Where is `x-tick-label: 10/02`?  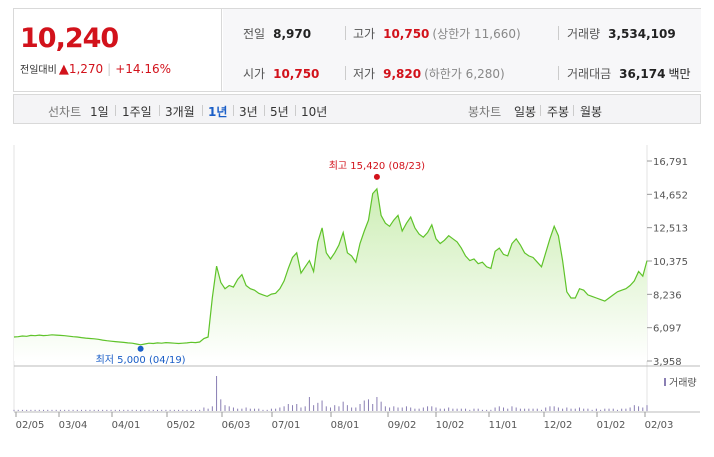 x-tick-label: 10/02 is located at coordinates (450, 425).